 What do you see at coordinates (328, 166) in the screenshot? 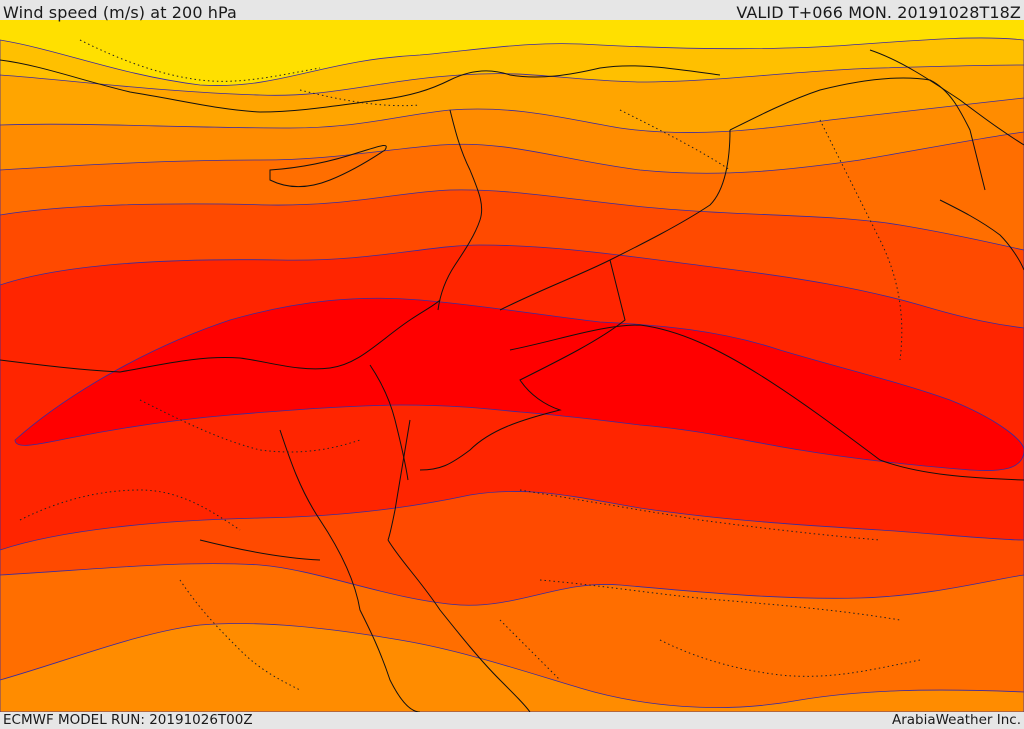
I see `coastline-cyprus` at bounding box center [328, 166].